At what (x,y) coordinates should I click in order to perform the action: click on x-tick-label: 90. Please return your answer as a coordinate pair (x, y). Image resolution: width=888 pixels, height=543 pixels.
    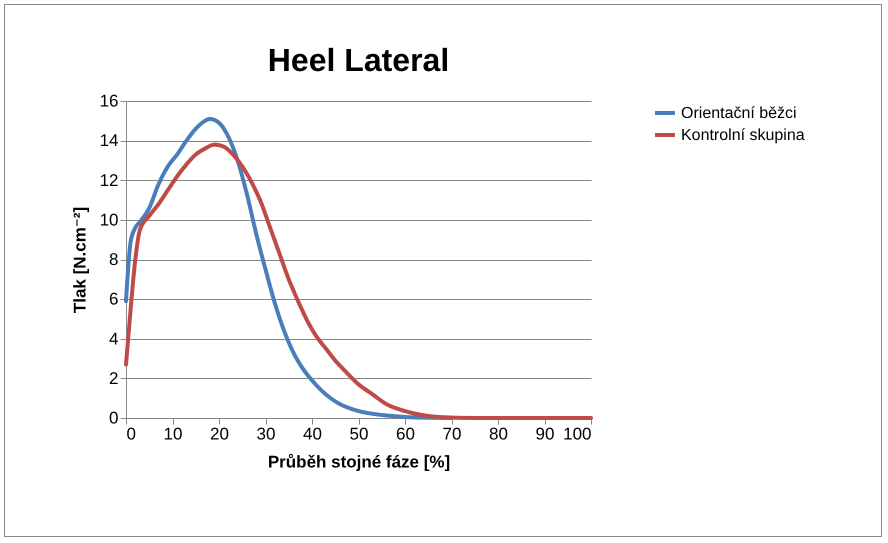
    Looking at the image, I should click on (545, 434).